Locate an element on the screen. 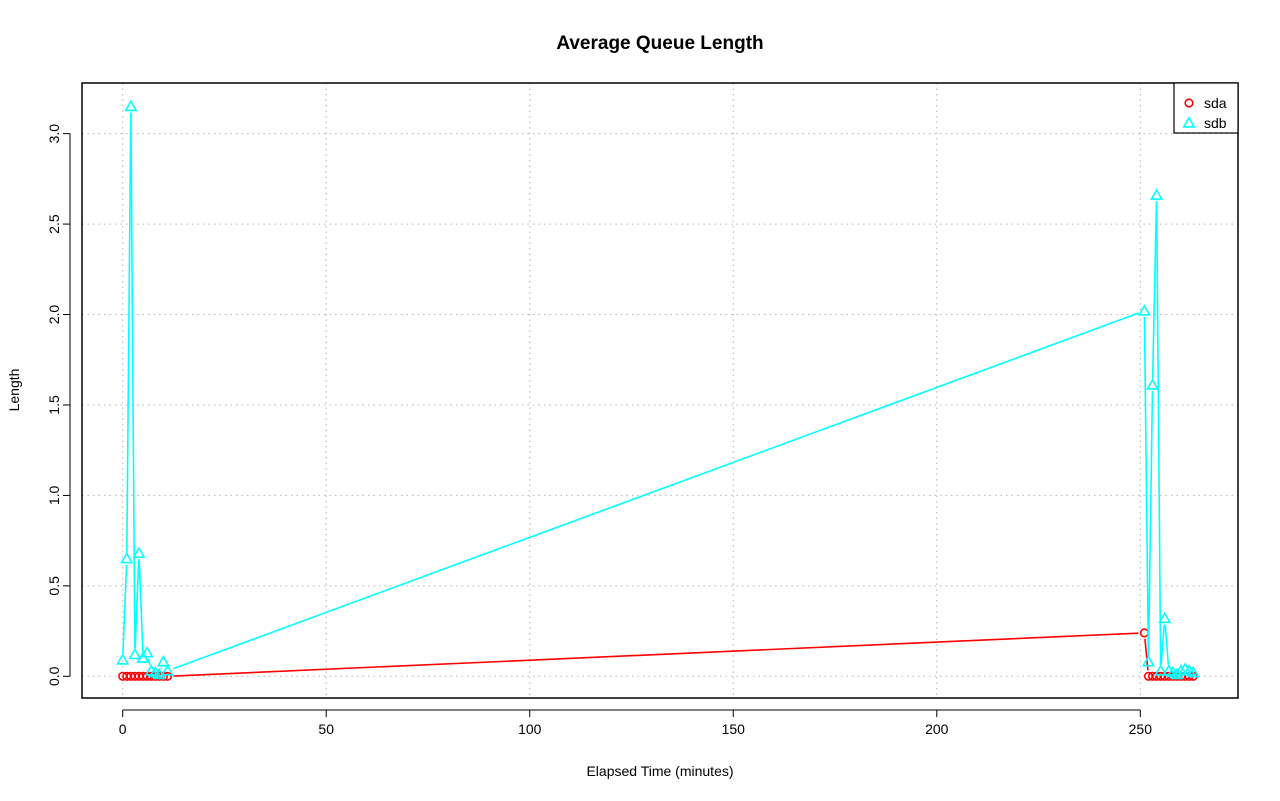 This screenshot has width=1280, height=801. legend-marker-sdb is located at coordinates (1189, 122).